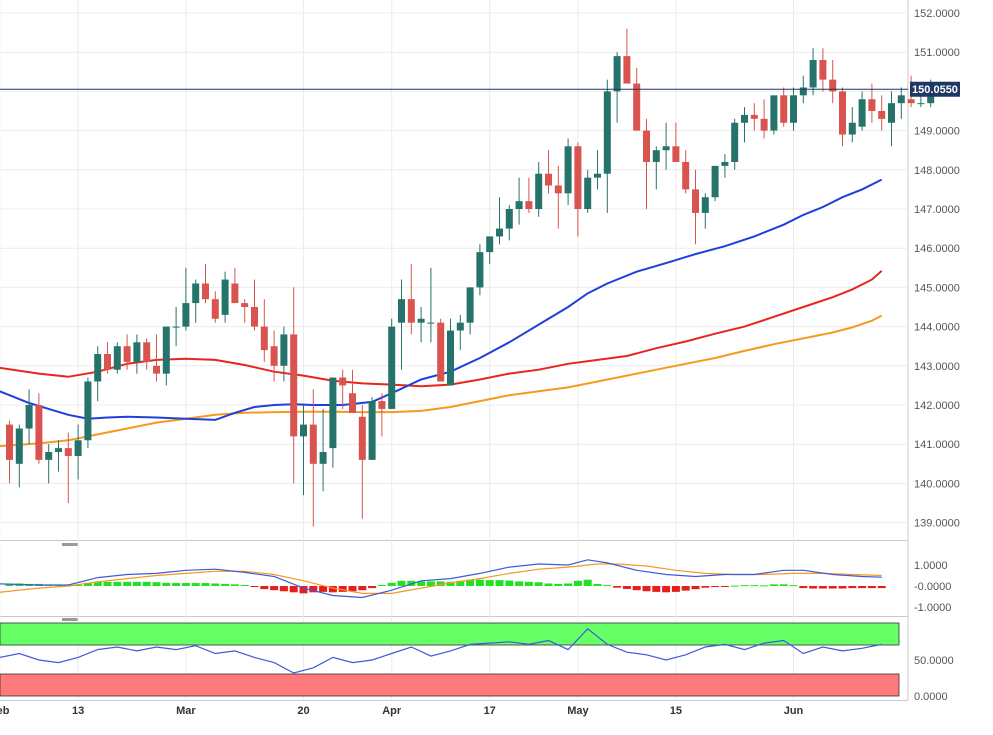 The height and width of the screenshot is (735, 993). What do you see at coordinates (937, 288) in the screenshot?
I see `price-tick-label: 145.0000` at bounding box center [937, 288].